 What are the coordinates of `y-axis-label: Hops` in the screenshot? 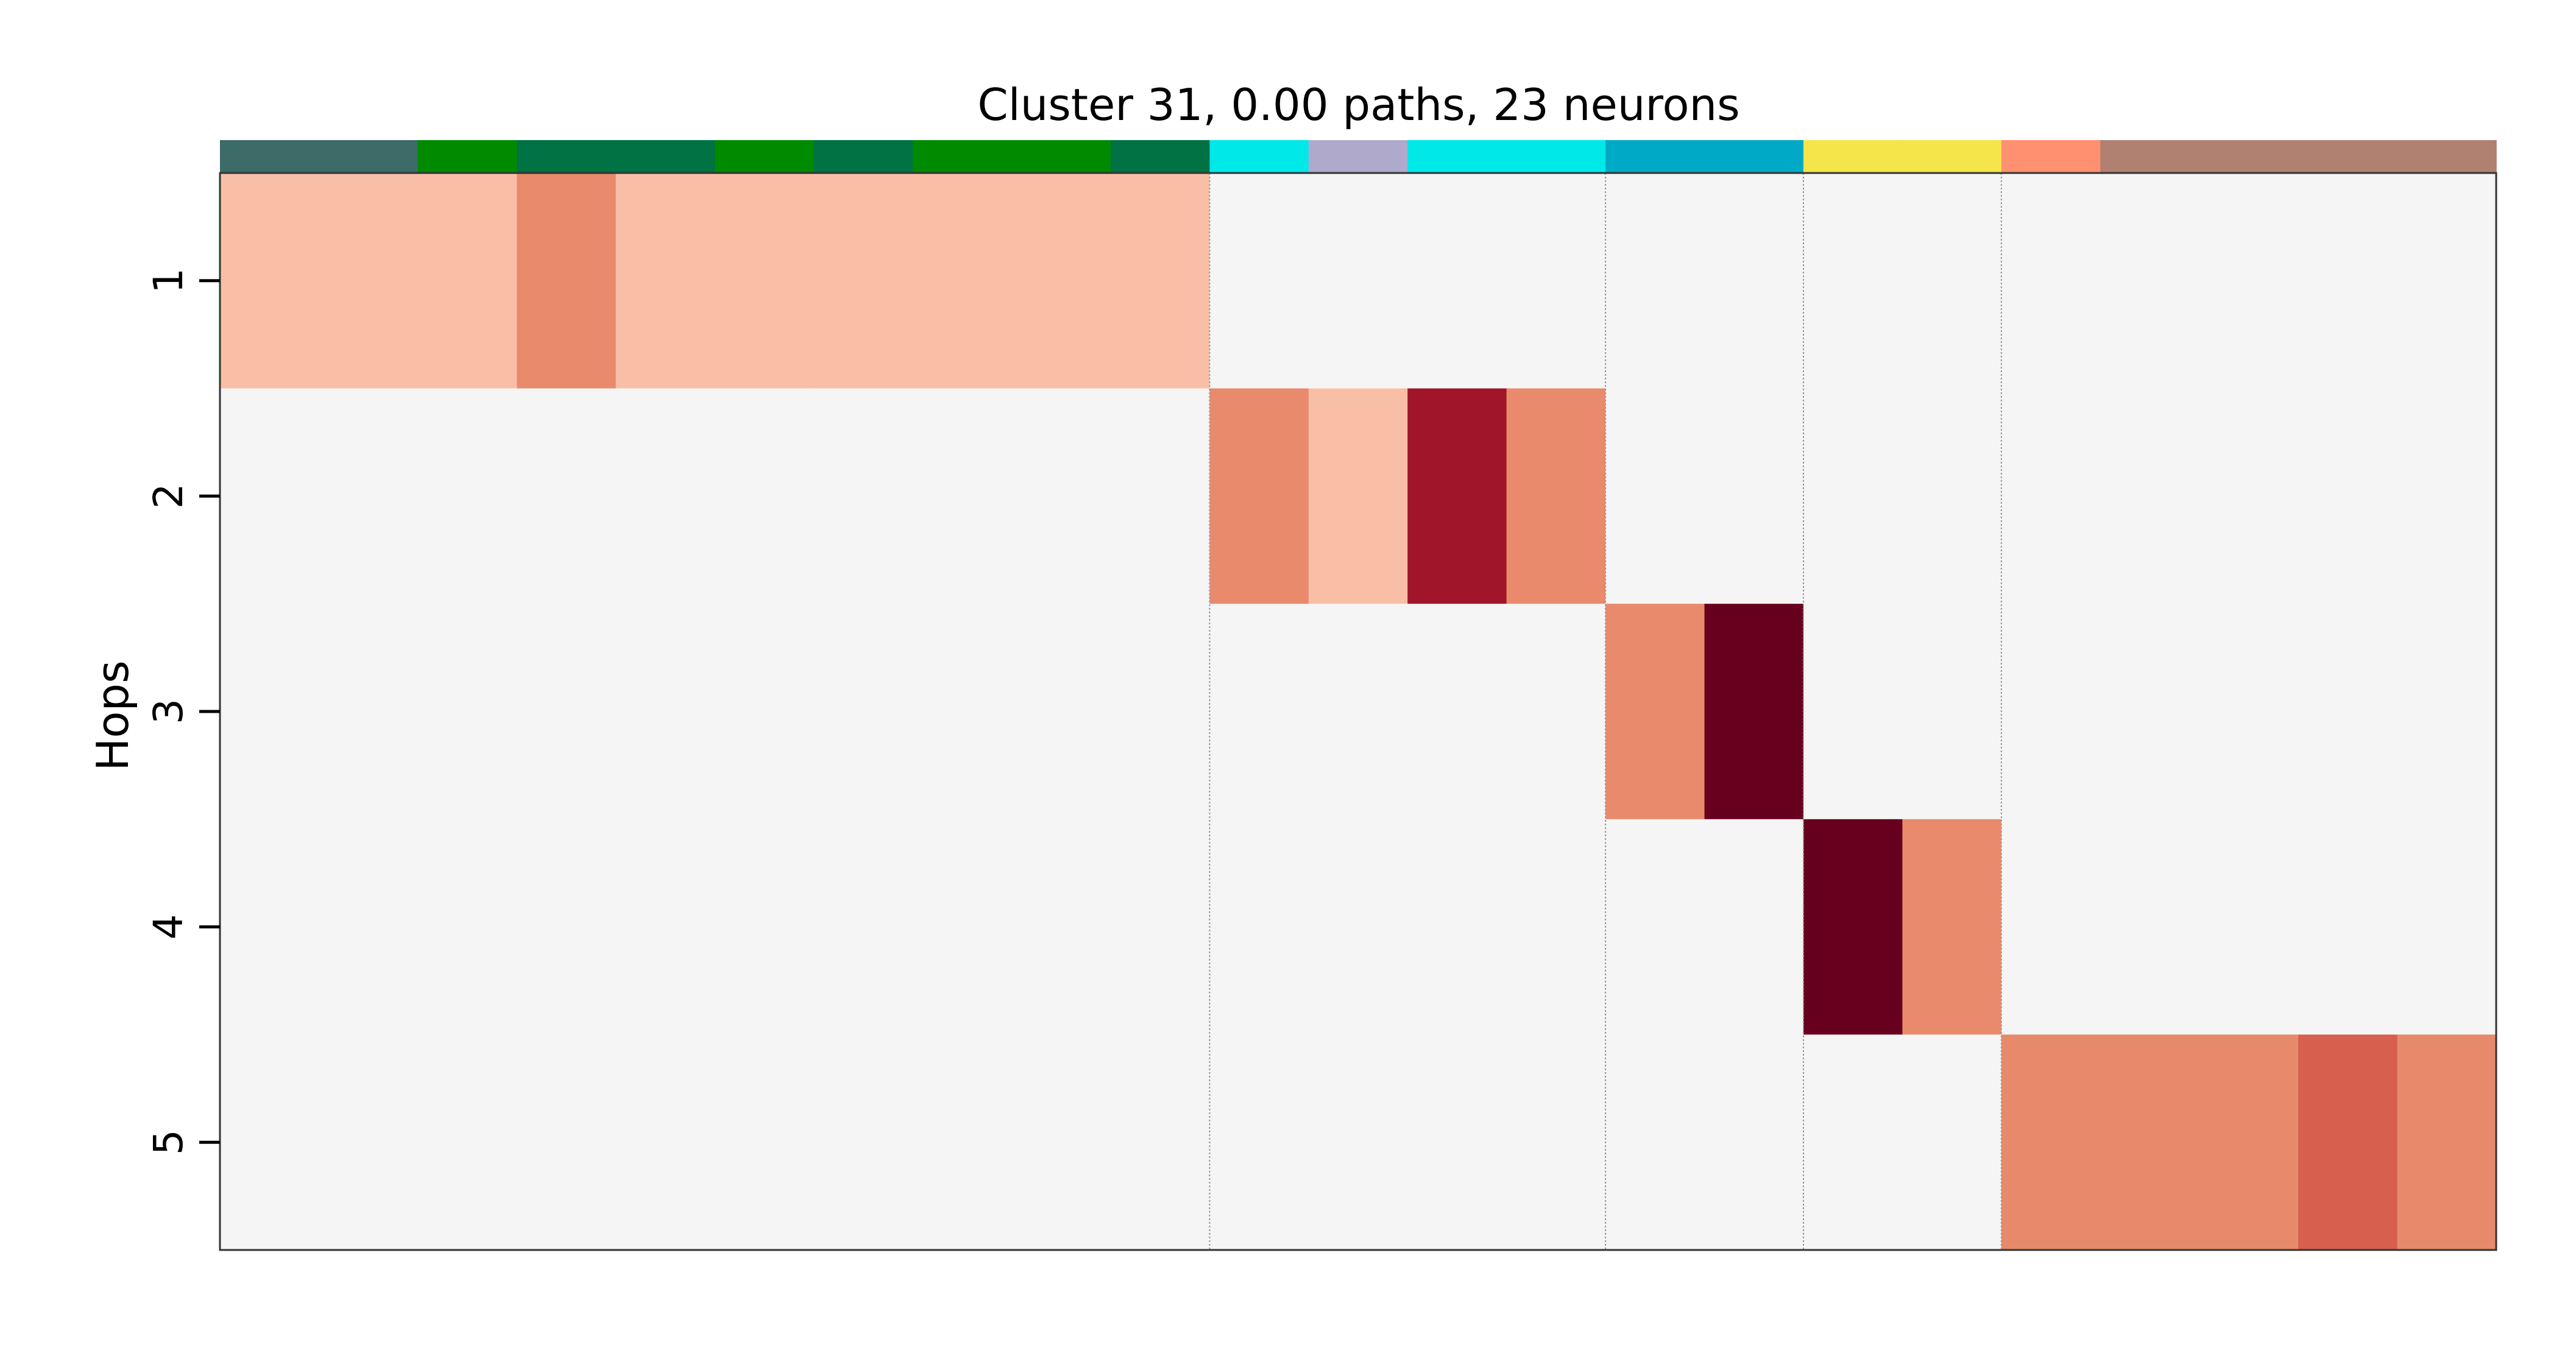 It's located at (112, 715).